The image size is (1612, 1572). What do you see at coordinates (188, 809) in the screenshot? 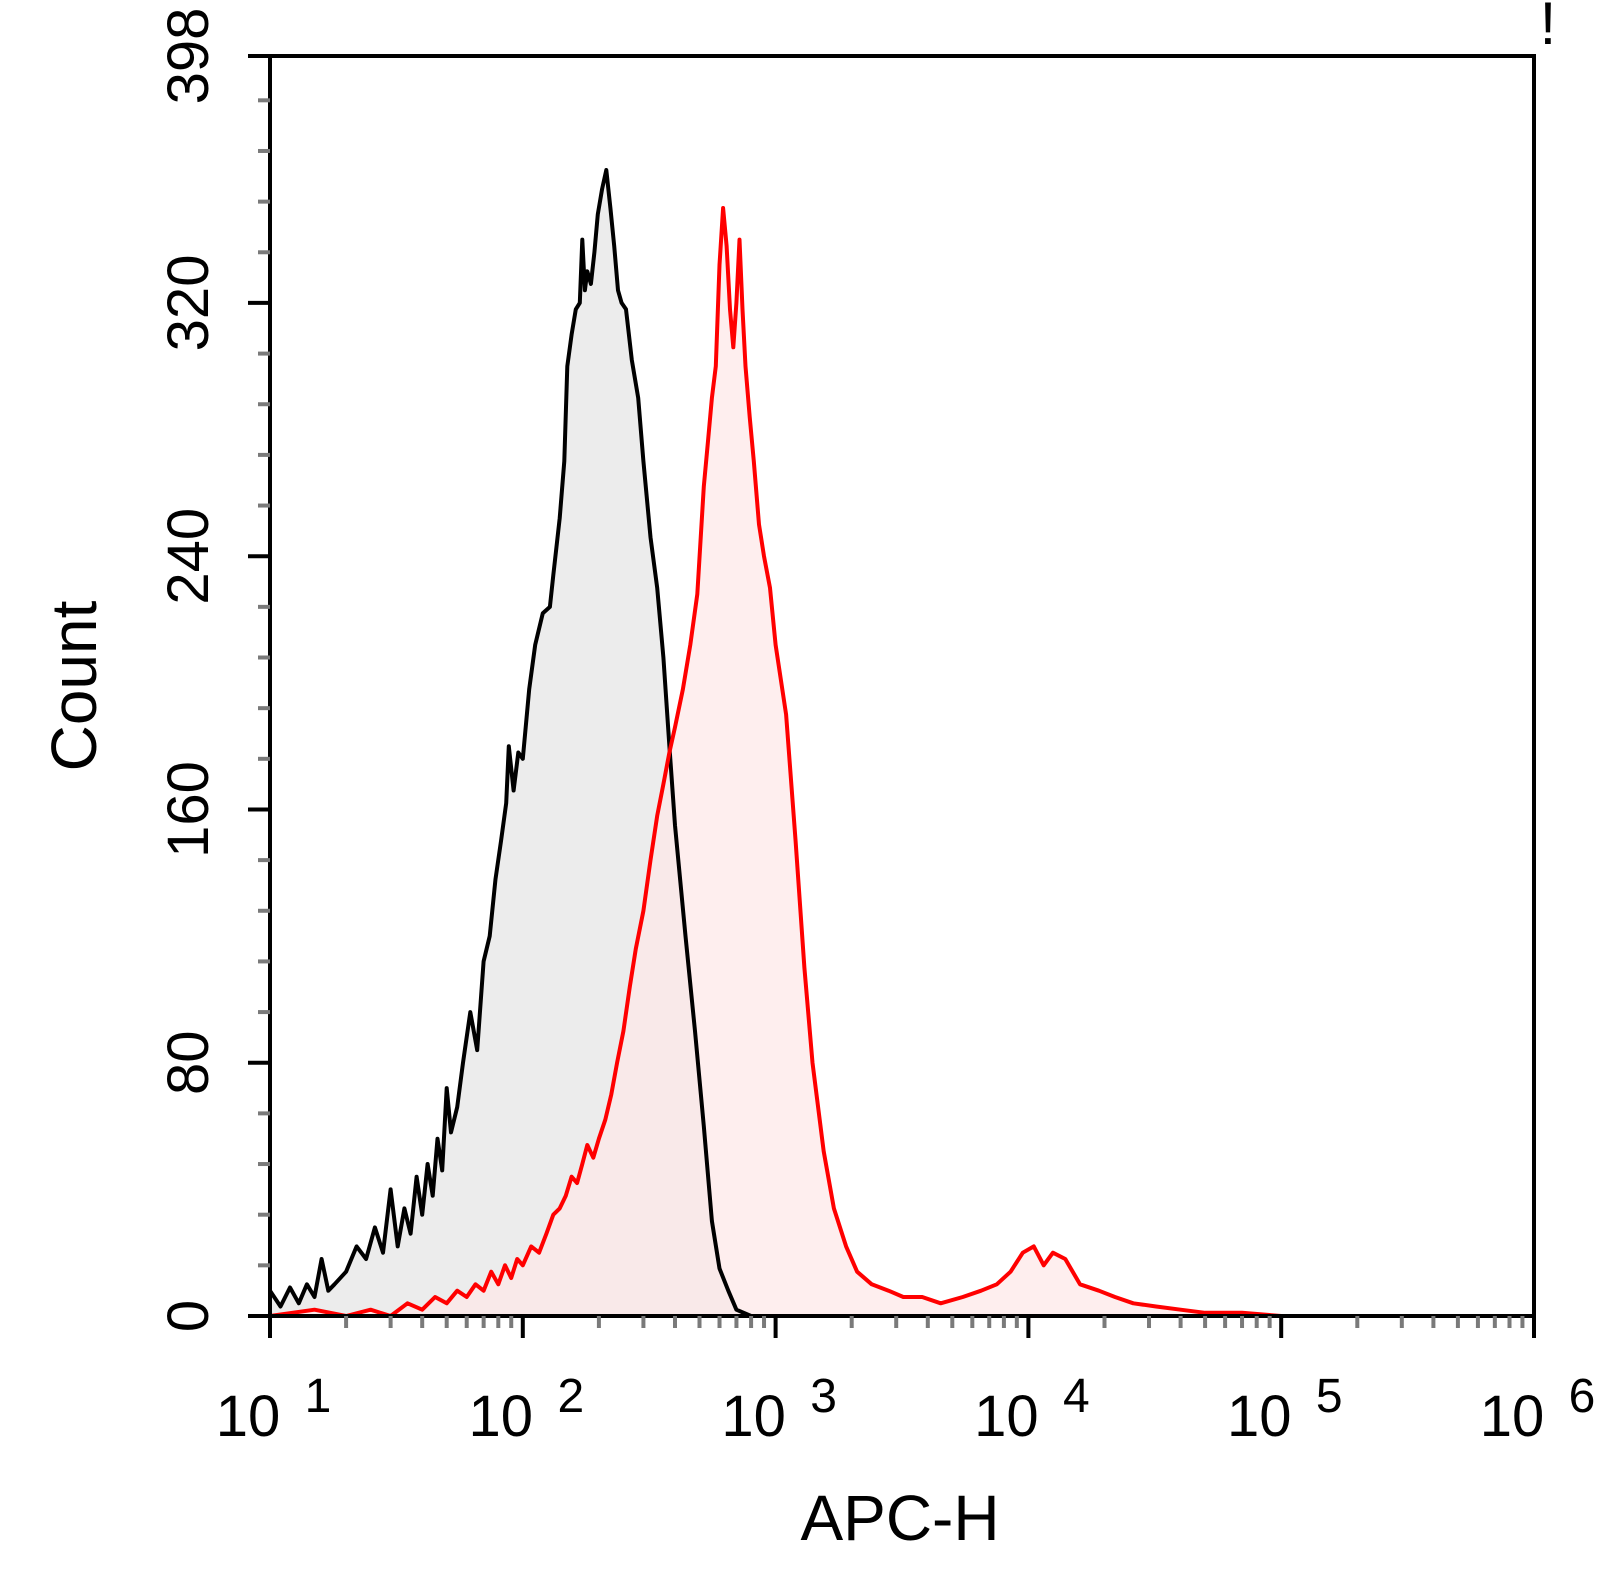
I see `y-tick-label: 160` at bounding box center [188, 809].